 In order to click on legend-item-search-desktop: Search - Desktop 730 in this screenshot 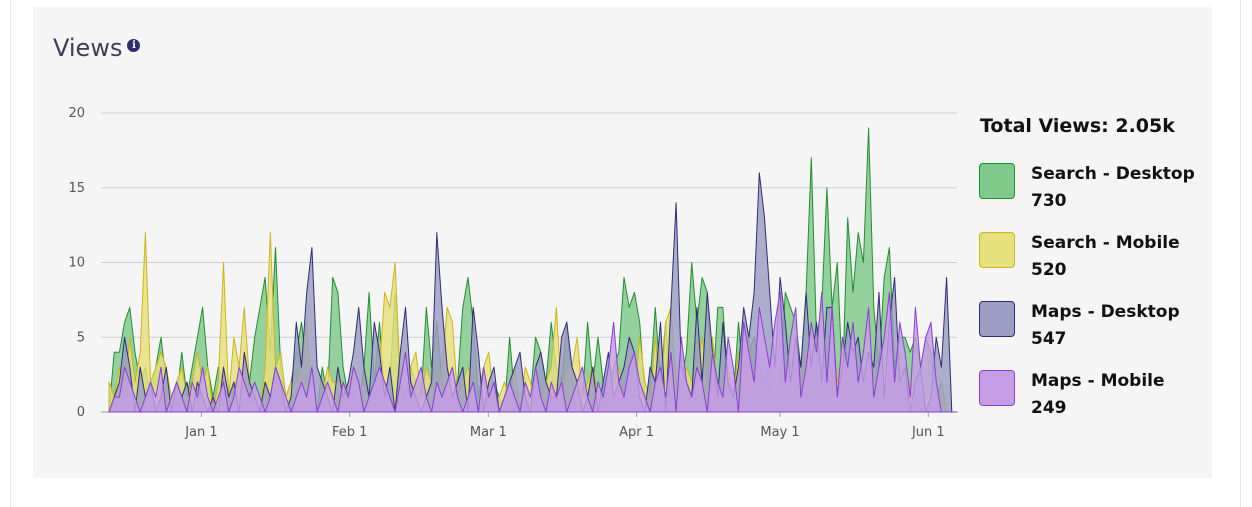, I will do `click(1089, 195)`.